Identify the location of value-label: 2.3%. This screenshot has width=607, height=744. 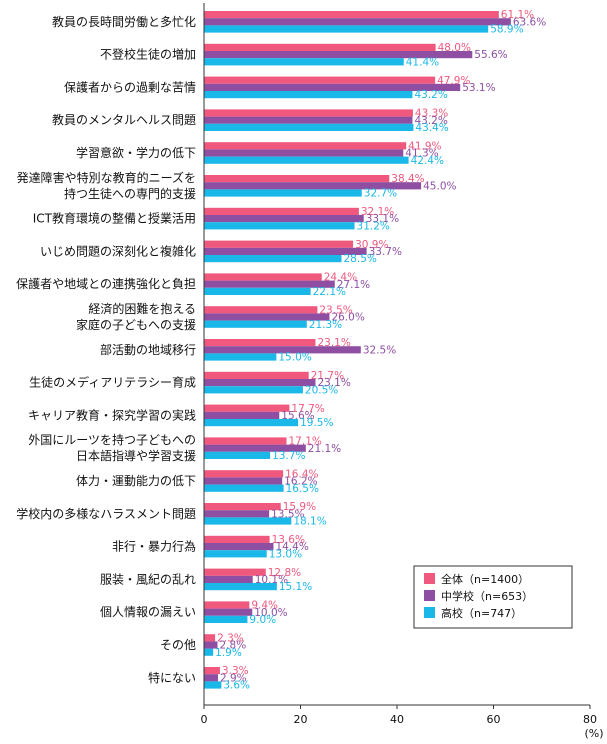
(230, 638).